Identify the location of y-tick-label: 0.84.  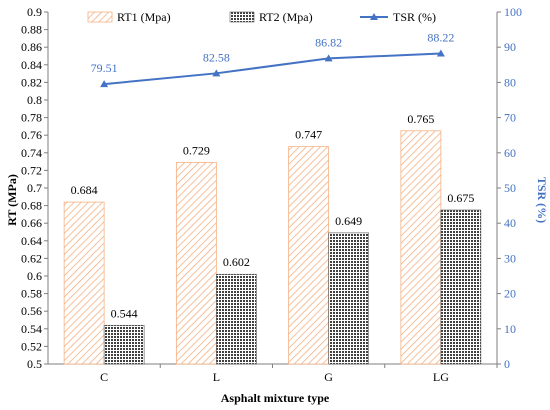
(31, 65).